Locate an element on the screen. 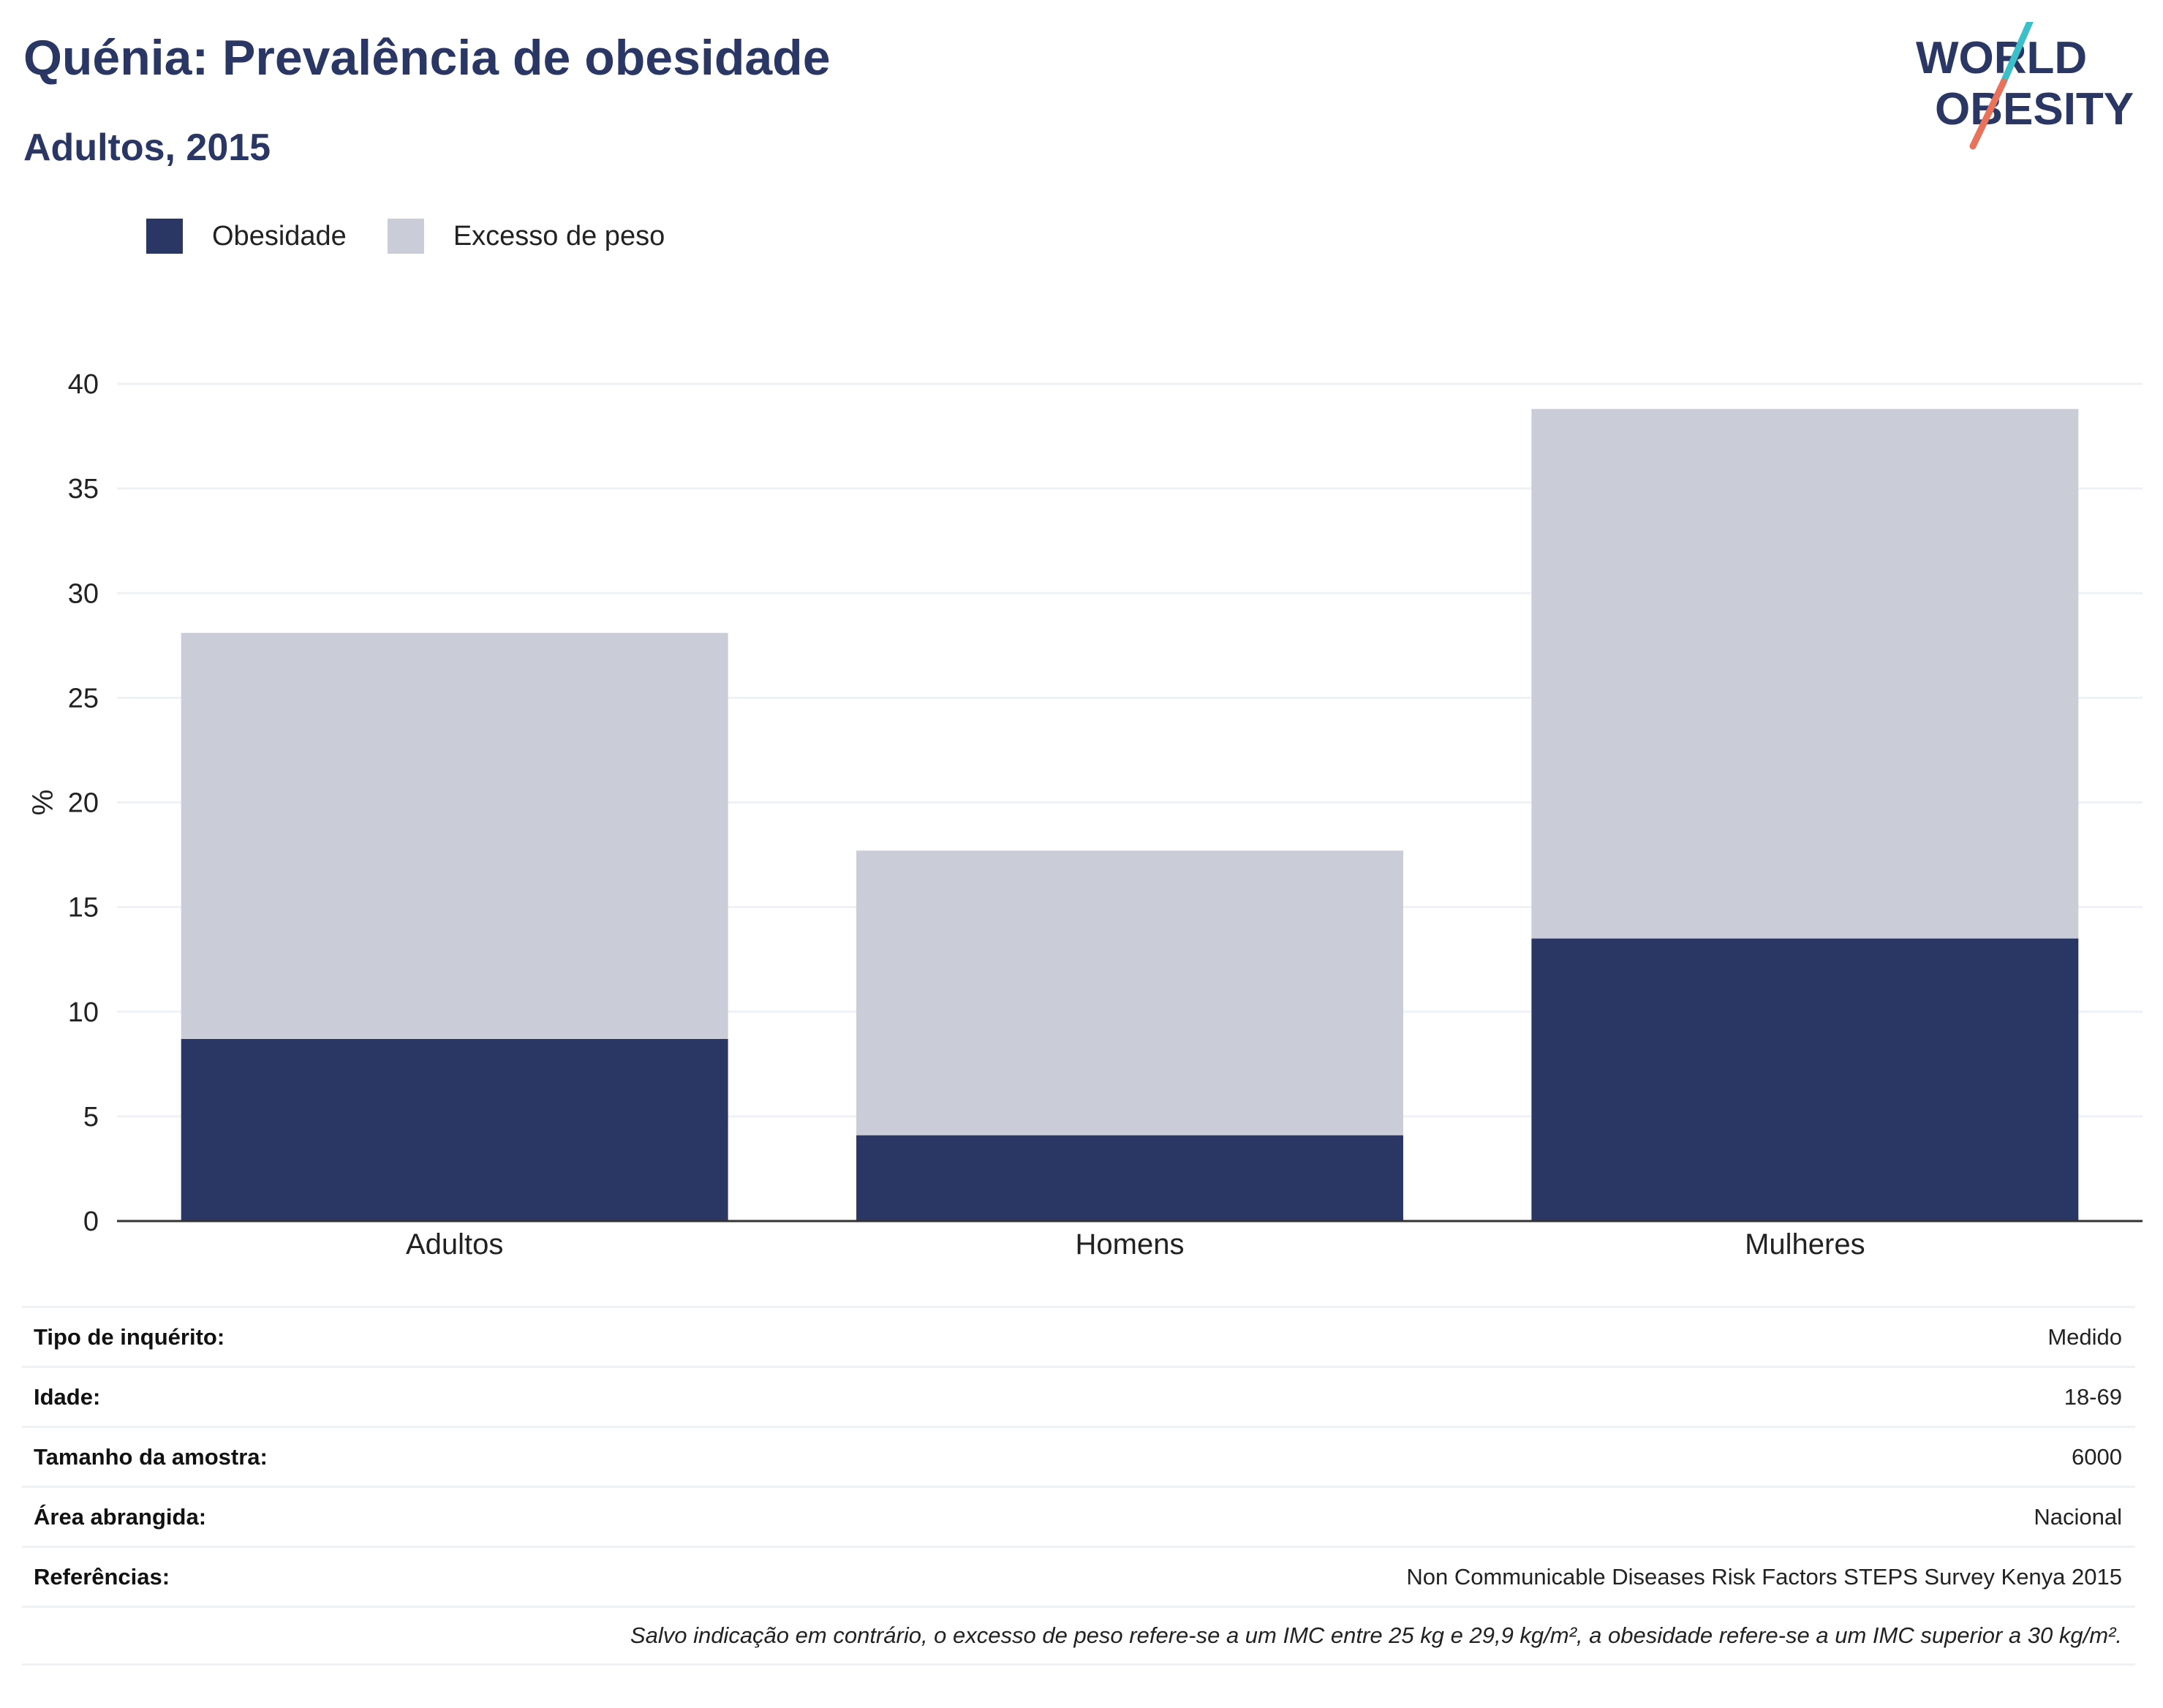 Image resolution: width=2163 pixels, height=1708 pixels. info-label: Área abrangida: is located at coordinates (121, 1516).